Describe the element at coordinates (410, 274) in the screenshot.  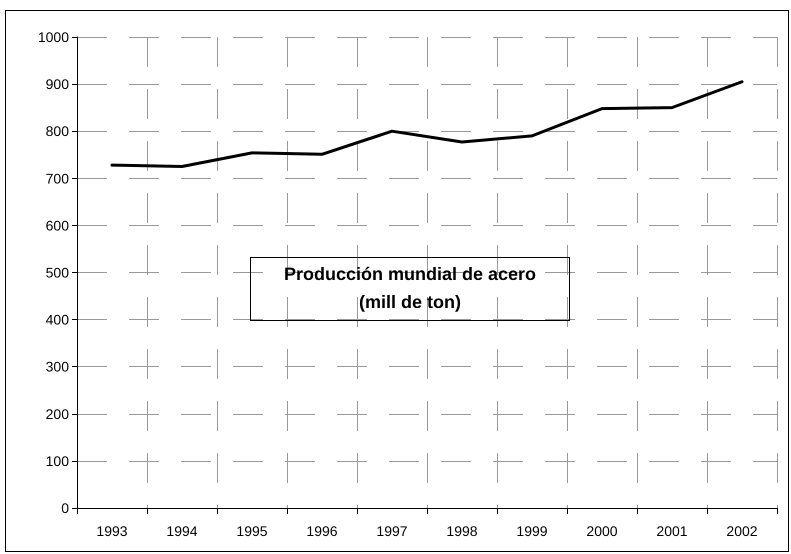
I see `text: Producción mundial de acero` at that location.